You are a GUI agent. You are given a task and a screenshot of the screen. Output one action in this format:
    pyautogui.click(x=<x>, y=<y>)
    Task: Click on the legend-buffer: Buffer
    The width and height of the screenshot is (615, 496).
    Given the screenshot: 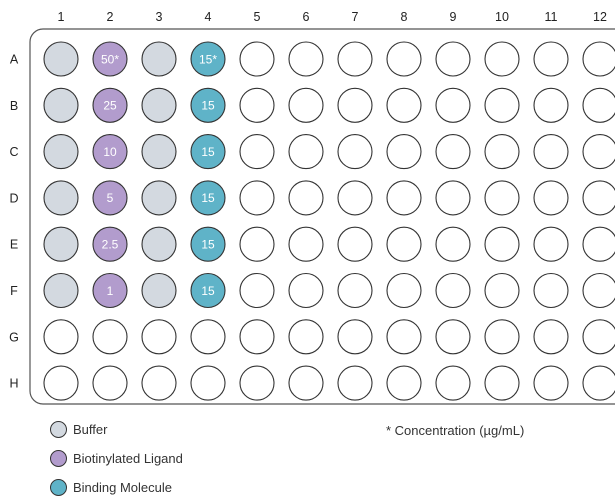 What is the action you would take?
    pyautogui.click(x=78, y=429)
    